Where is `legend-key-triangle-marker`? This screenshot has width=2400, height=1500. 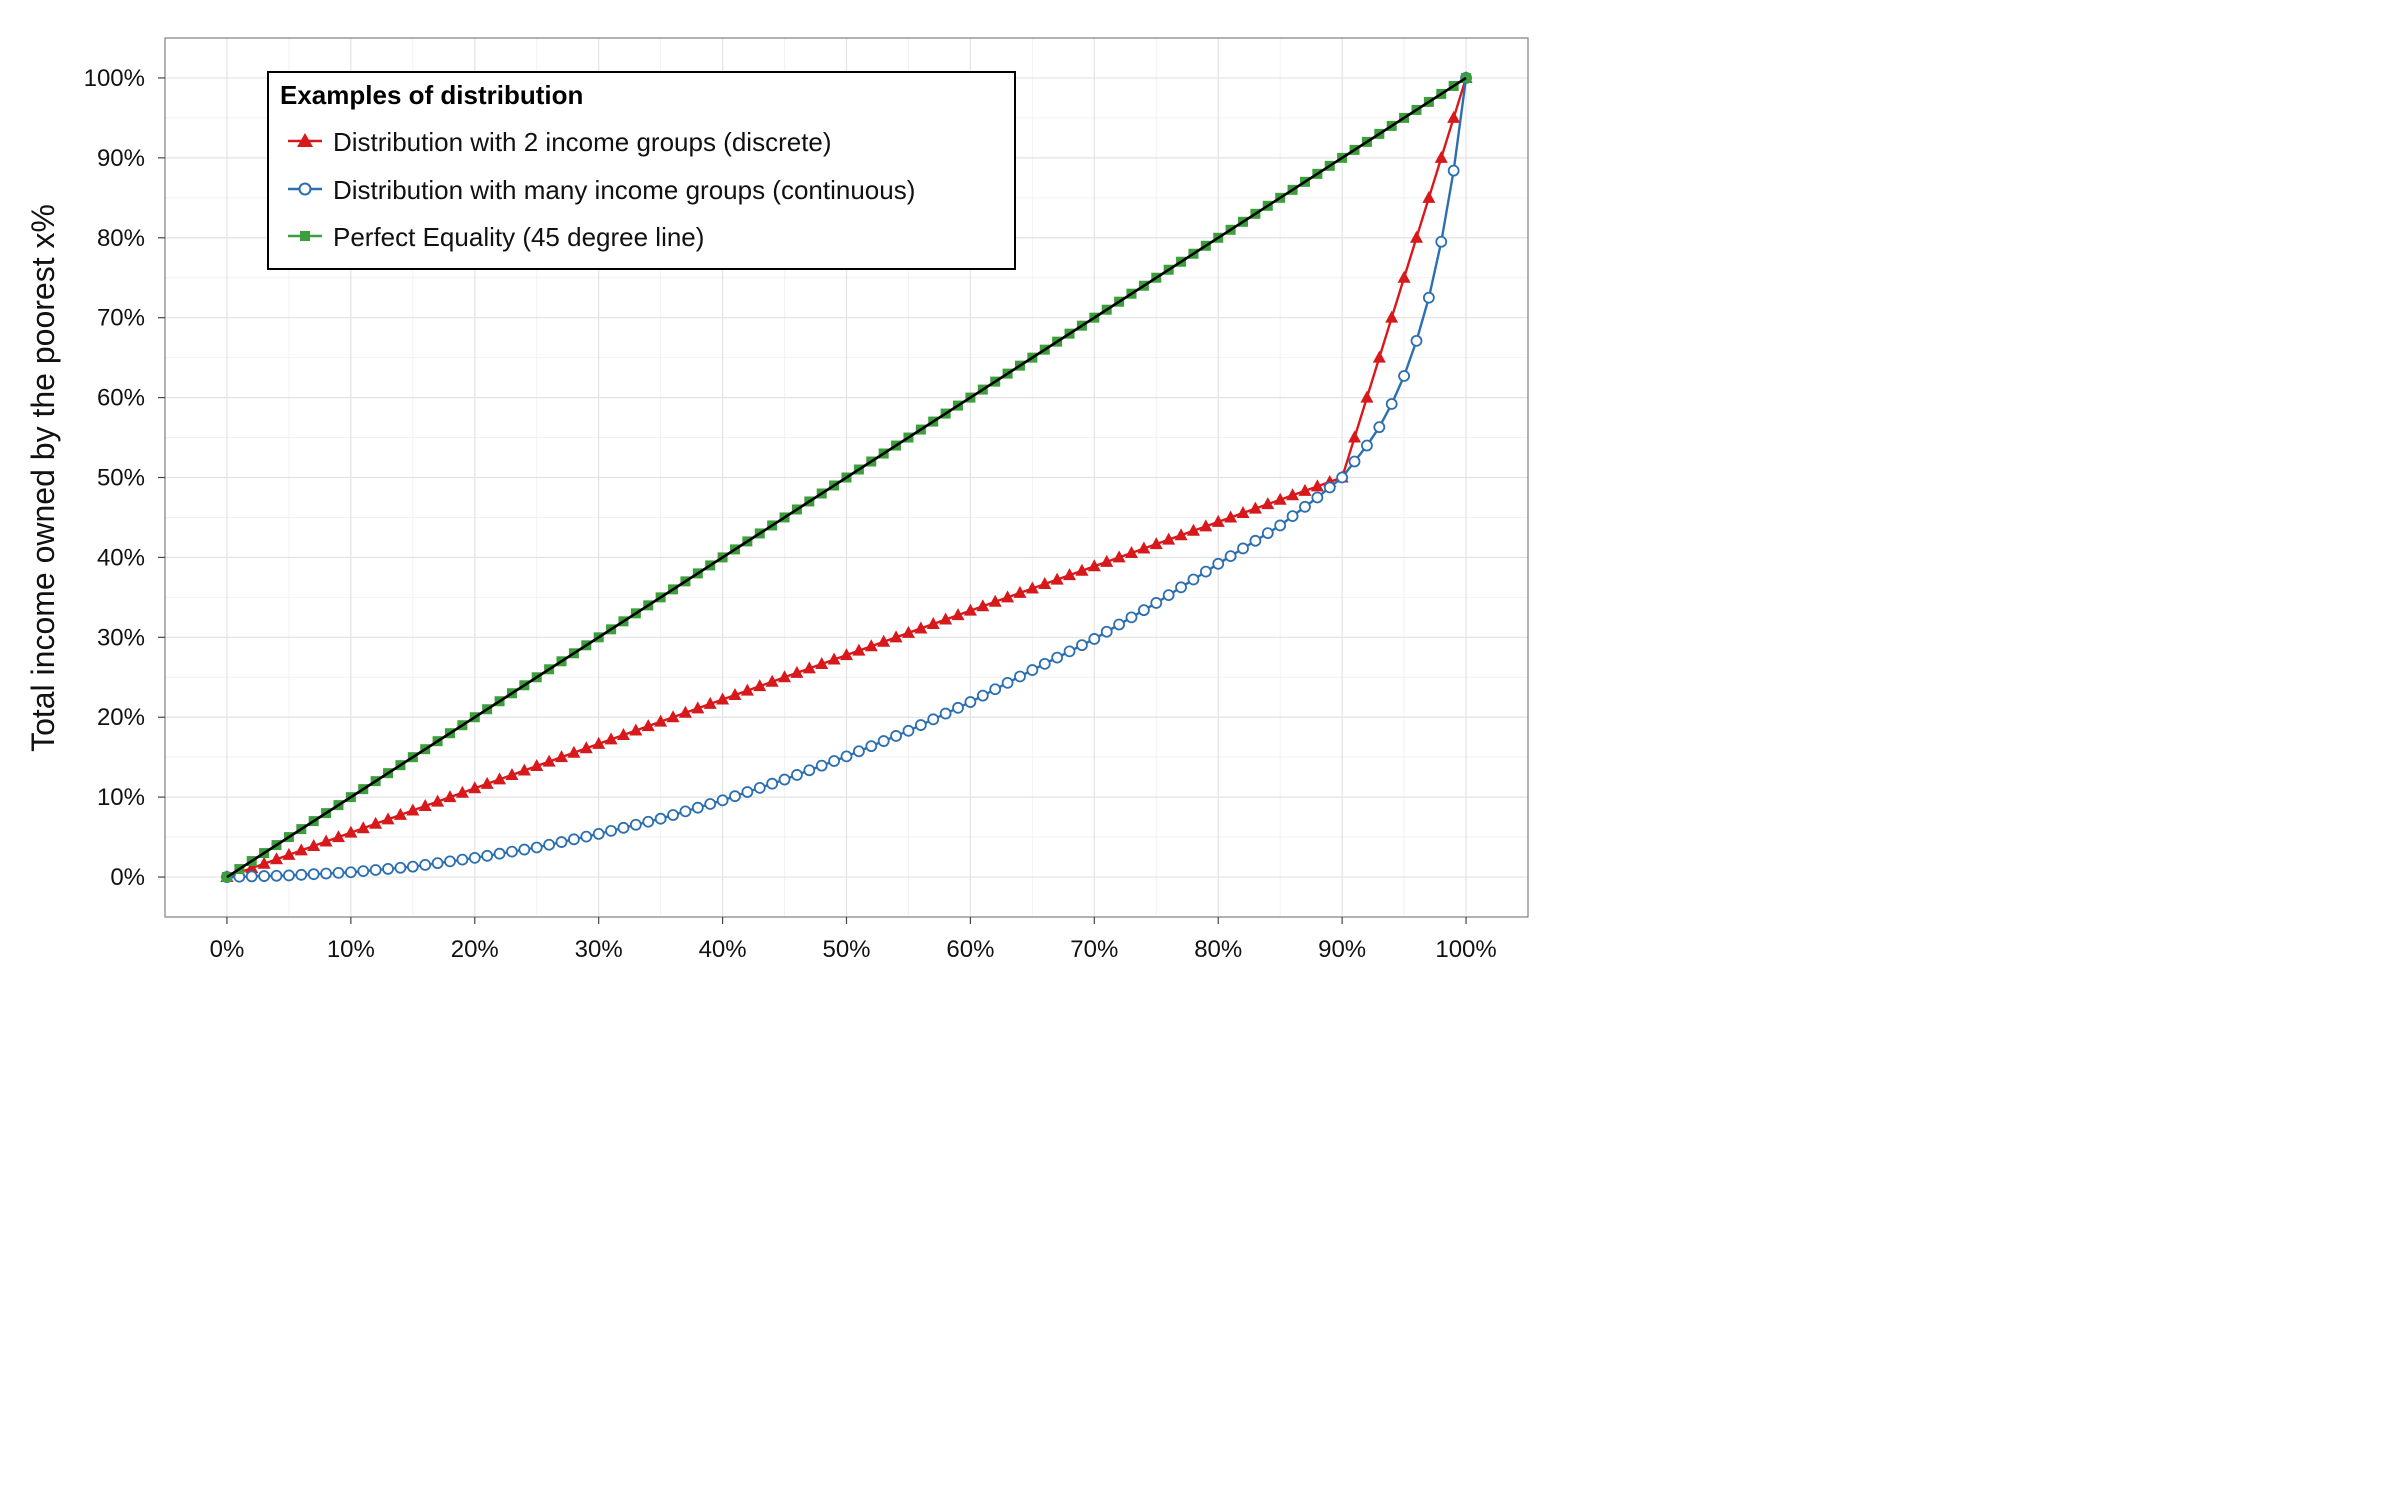 legend-key-triangle-marker is located at coordinates (305, 140).